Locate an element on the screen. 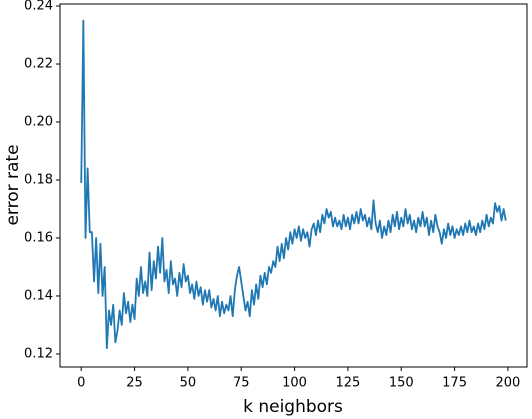 This screenshot has width=532, height=419. y-tick-label: 0.18 is located at coordinates (38, 179).